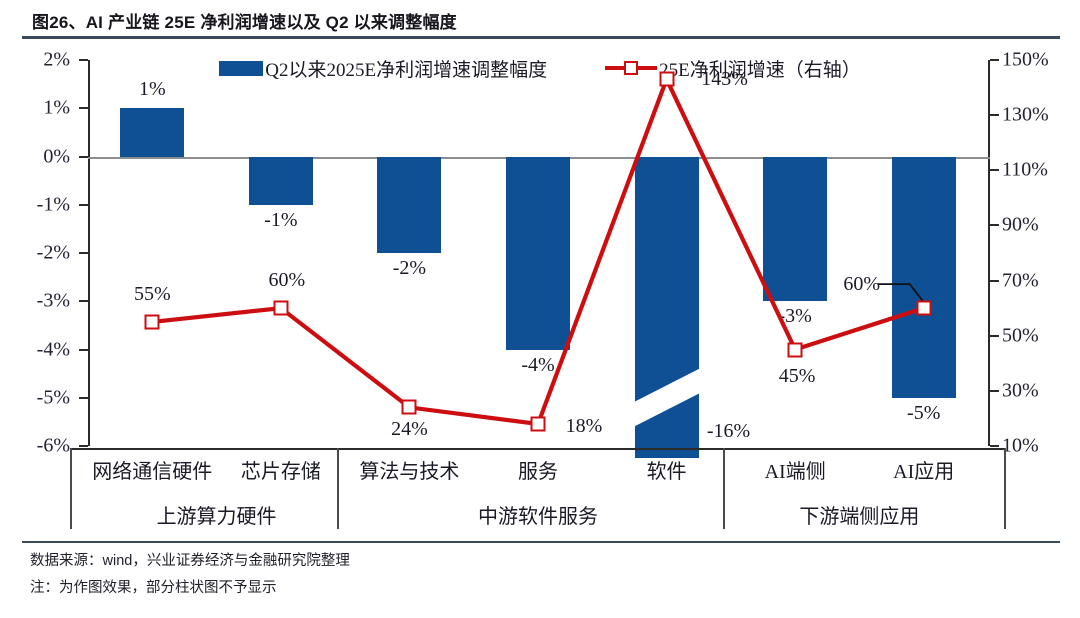  Describe the element at coordinates (760, 70) in the screenshot. I see `legend-label-line: 25E净利润增速（右轴）` at that location.